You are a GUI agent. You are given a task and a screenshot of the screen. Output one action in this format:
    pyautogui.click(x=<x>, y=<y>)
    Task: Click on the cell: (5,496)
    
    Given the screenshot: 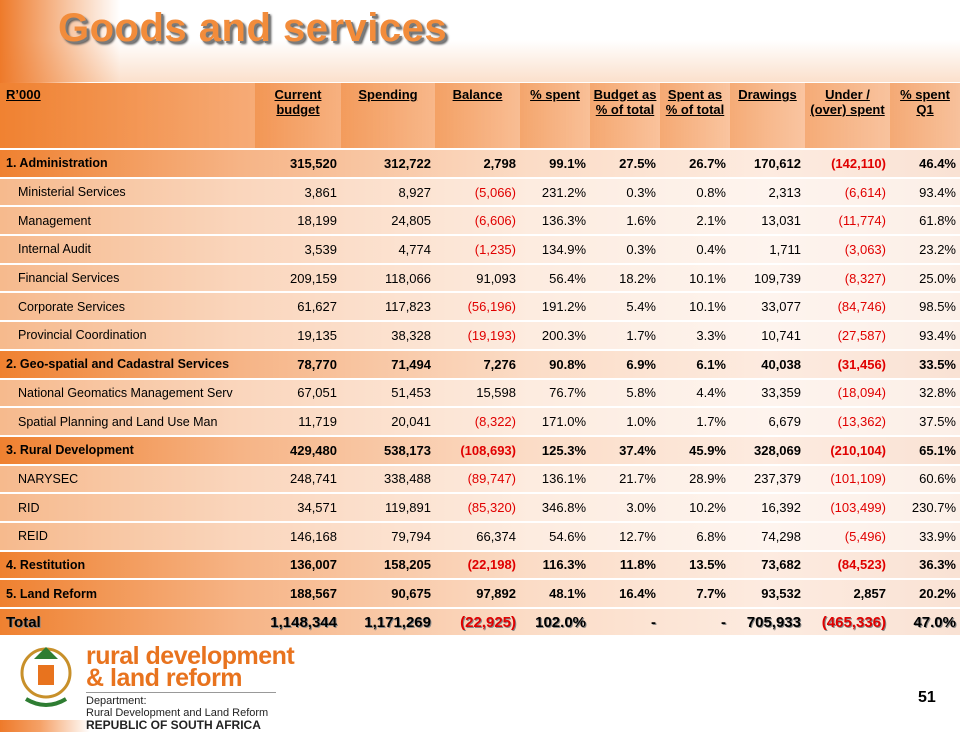 What is the action you would take?
    pyautogui.click(x=847, y=535)
    